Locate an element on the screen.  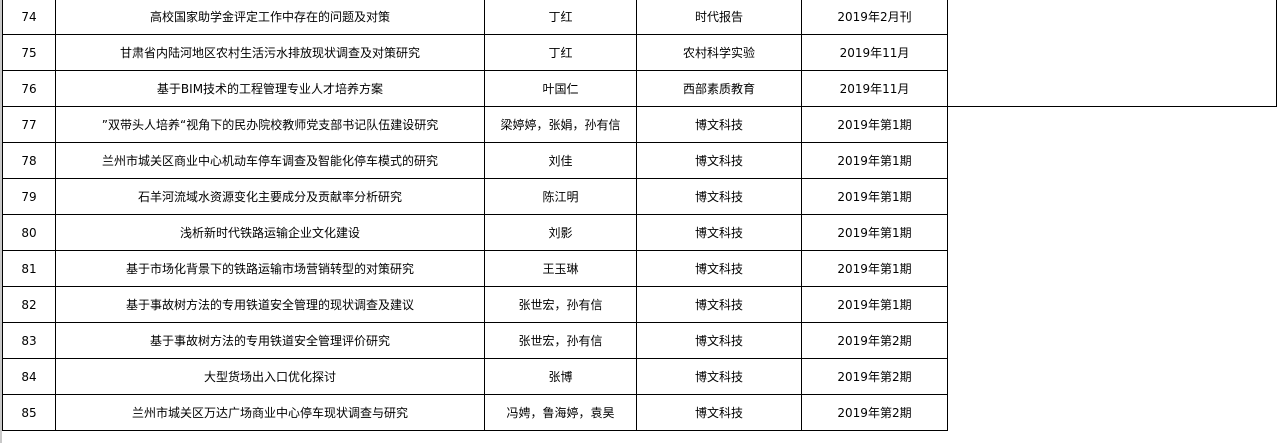
cell-title: 基于BIM技术的工程管理专业人才培养方案 is located at coordinates (270, 88).